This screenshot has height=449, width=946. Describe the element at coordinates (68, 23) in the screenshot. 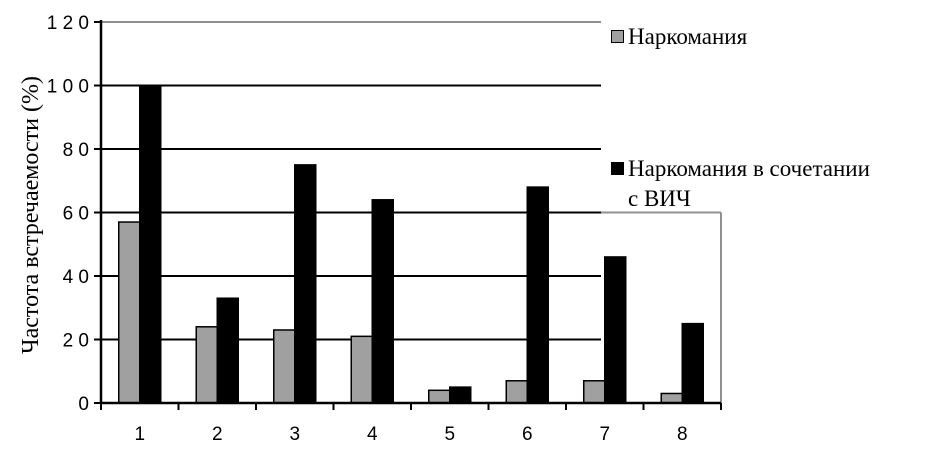

I see `y-tick-label-120: 1 2 0` at that location.